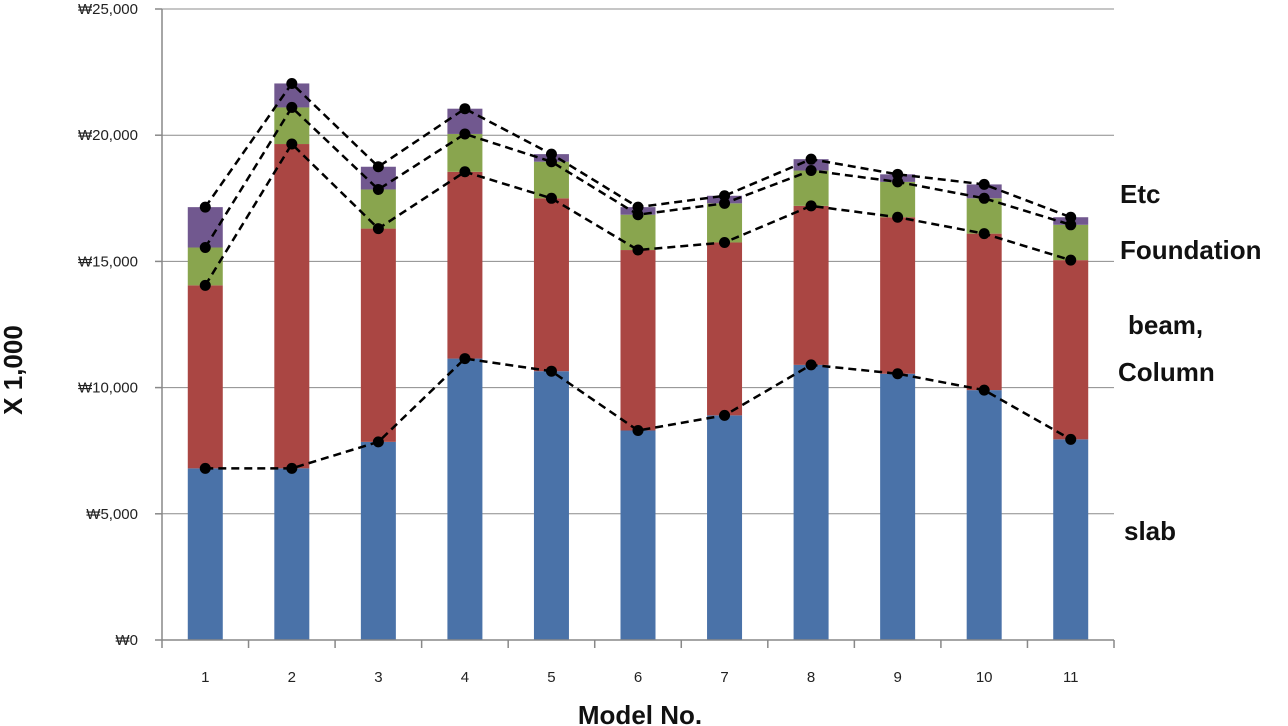 This screenshot has width=1288, height=726. I want to click on y-tick-labels: ₩0 ₩5,000 ₩10,000 ₩15,000 ₩20,000 ₩25,000, so click(108, 325).